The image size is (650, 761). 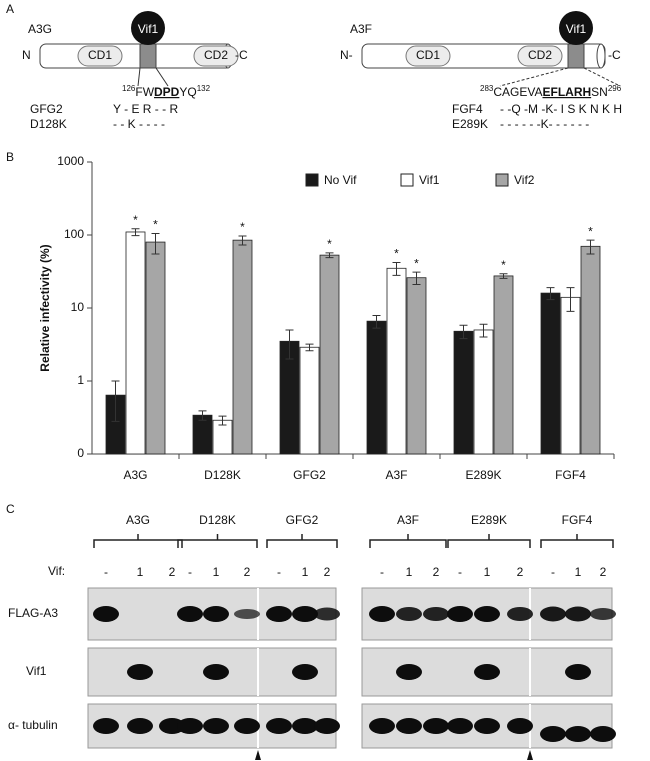 I want to click on group-label: GFG2, so click(x=302, y=520).